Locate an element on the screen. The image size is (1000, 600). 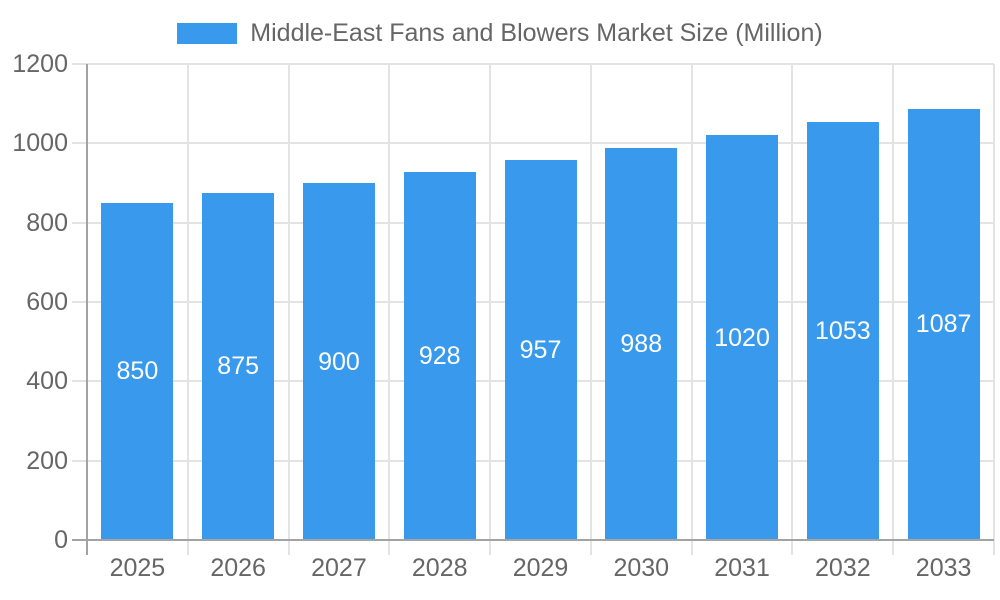
legend-swatch is located at coordinates (207, 33).